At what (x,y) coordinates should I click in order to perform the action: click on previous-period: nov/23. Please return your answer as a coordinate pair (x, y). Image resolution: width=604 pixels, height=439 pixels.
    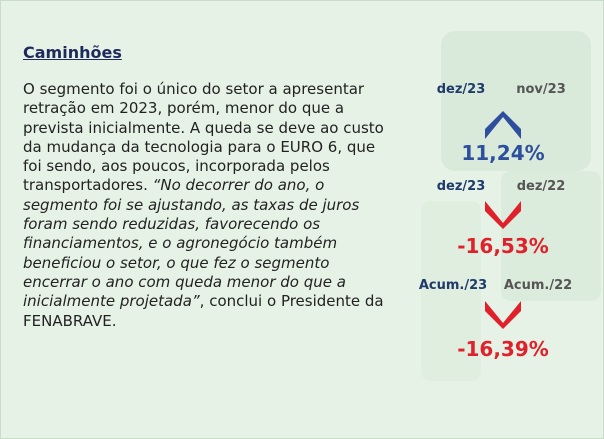
    Looking at the image, I should click on (541, 89).